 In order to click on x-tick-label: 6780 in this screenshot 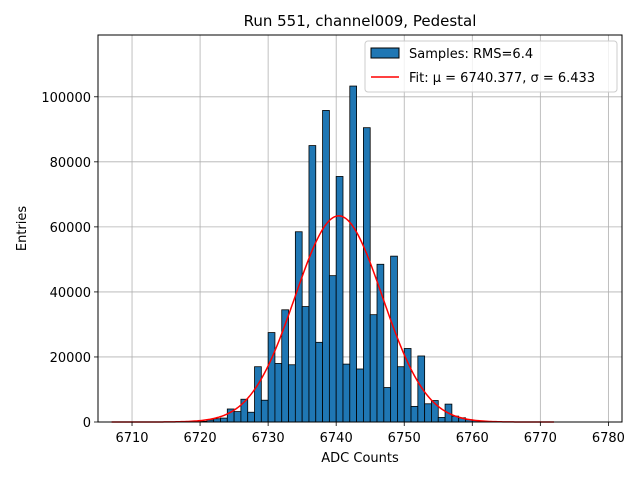, I will do `click(608, 438)`.